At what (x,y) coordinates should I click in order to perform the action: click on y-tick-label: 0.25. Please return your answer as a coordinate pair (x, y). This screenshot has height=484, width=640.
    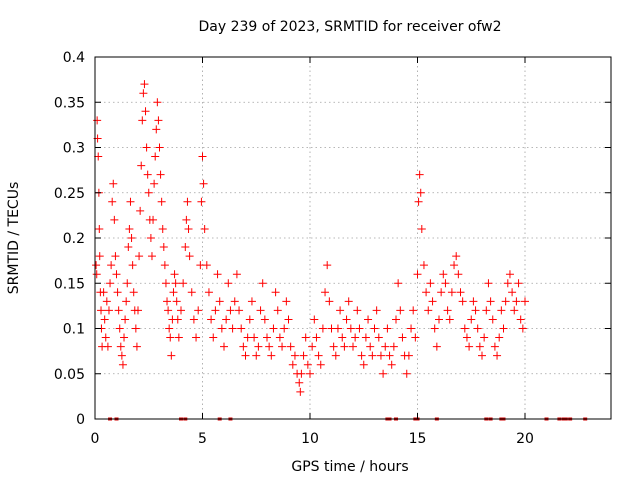
    Looking at the image, I should click on (69, 194).